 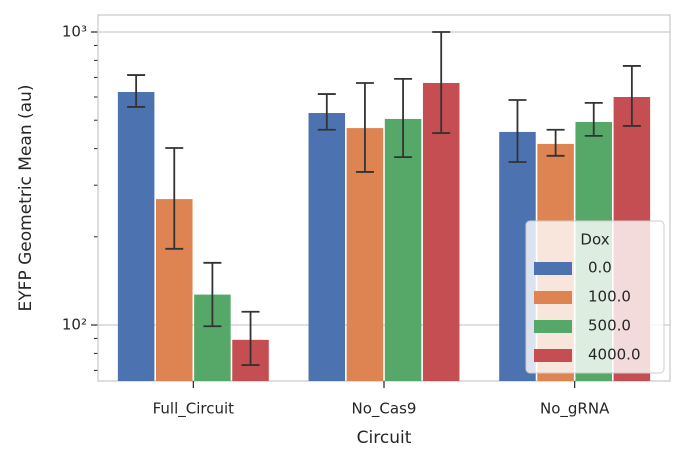 I want to click on legend-label: 100.0, so click(x=609, y=297).